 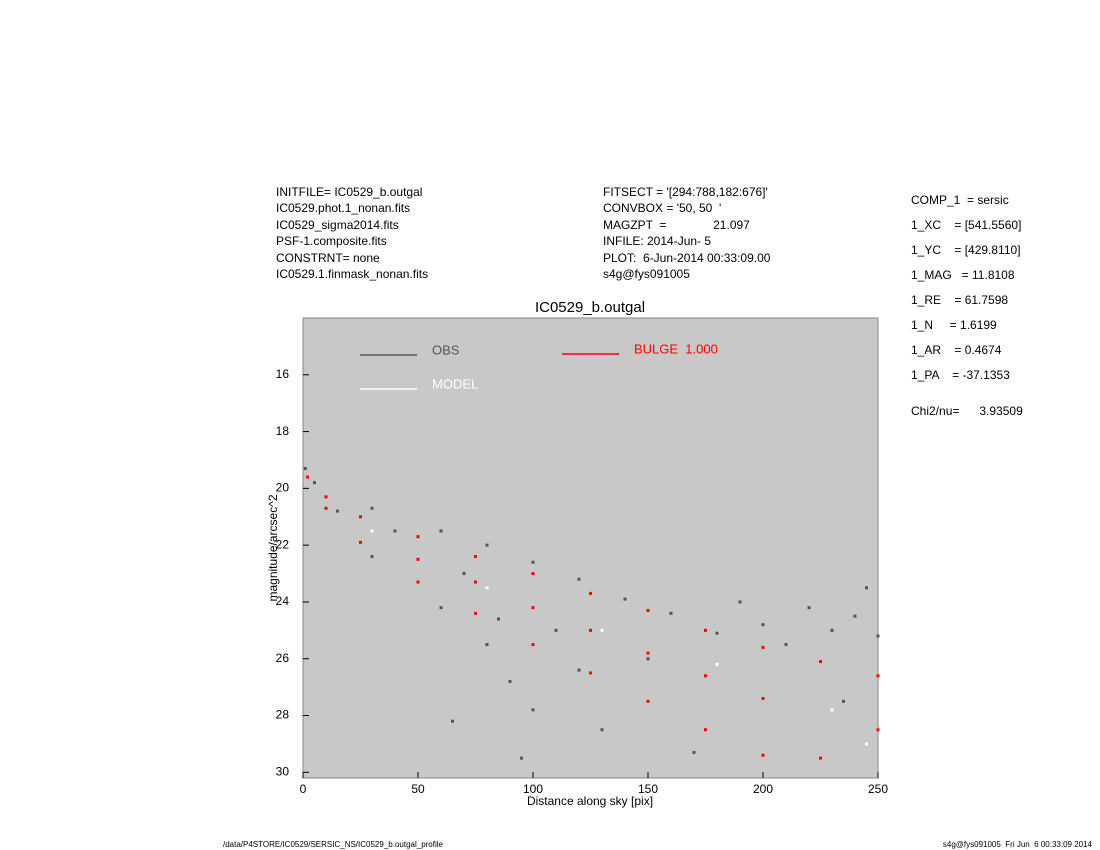 What do you see at coordinates (283, 431) in the screenshot?
I see `y-tick-label: 18` at bounding box center [283, 431].